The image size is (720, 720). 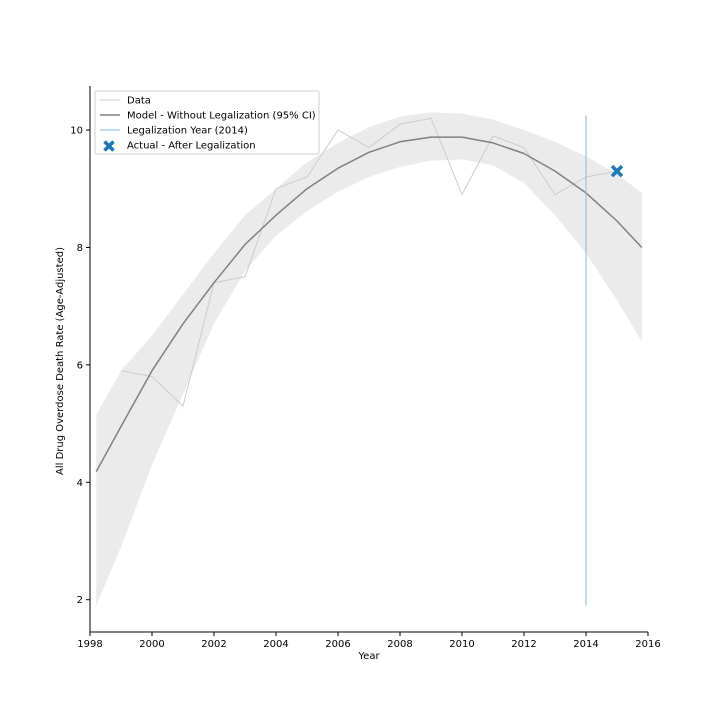 I want to click on x-tick-label: 2008, so click(x=399, y=644).